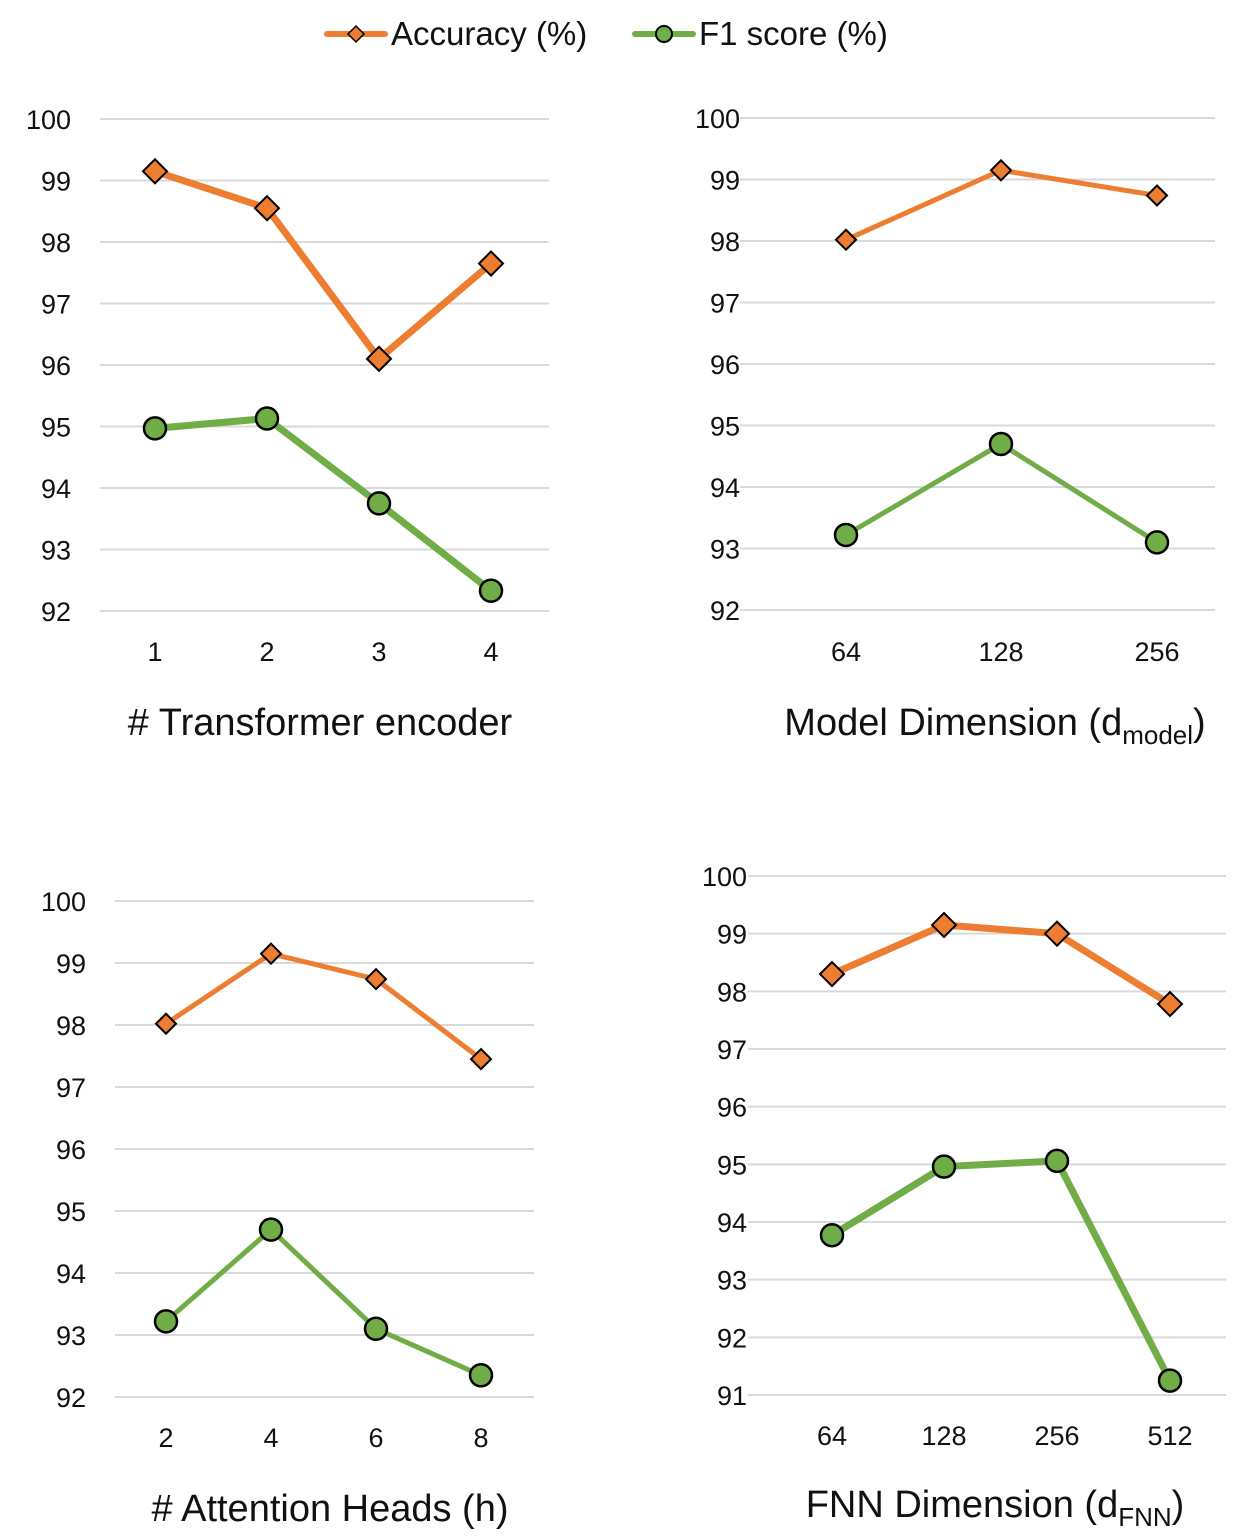 The image size is (1260, 1540). What do you see at coordinates (664, 34) in the screenshot?
I see `legend-circle-marker` at bounding box center [664, 34].